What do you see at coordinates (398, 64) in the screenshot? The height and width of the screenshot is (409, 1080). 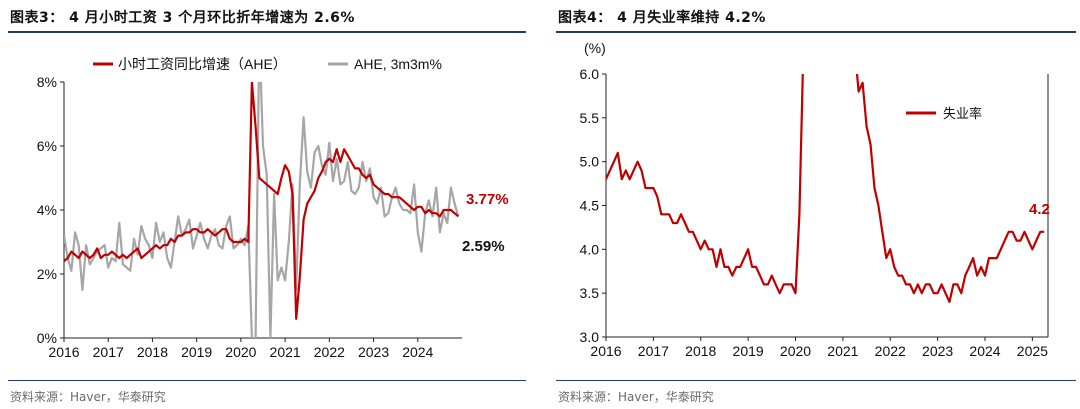 I see `legend-label-2: AHE, 3m3m%` at bounding box center [398, 64].